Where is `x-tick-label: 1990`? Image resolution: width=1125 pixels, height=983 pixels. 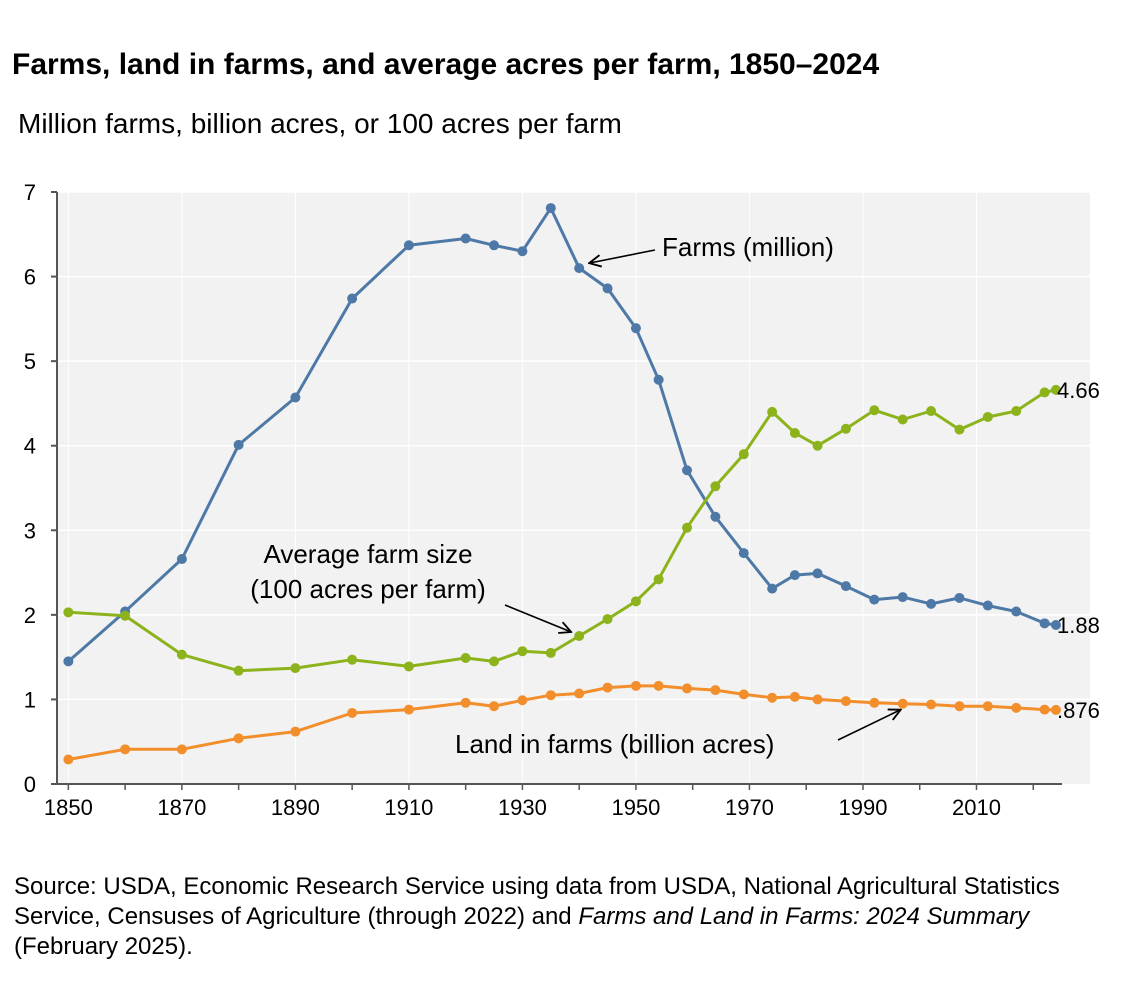 x-tick-label: 1990 is located at coordinates (862, 807).